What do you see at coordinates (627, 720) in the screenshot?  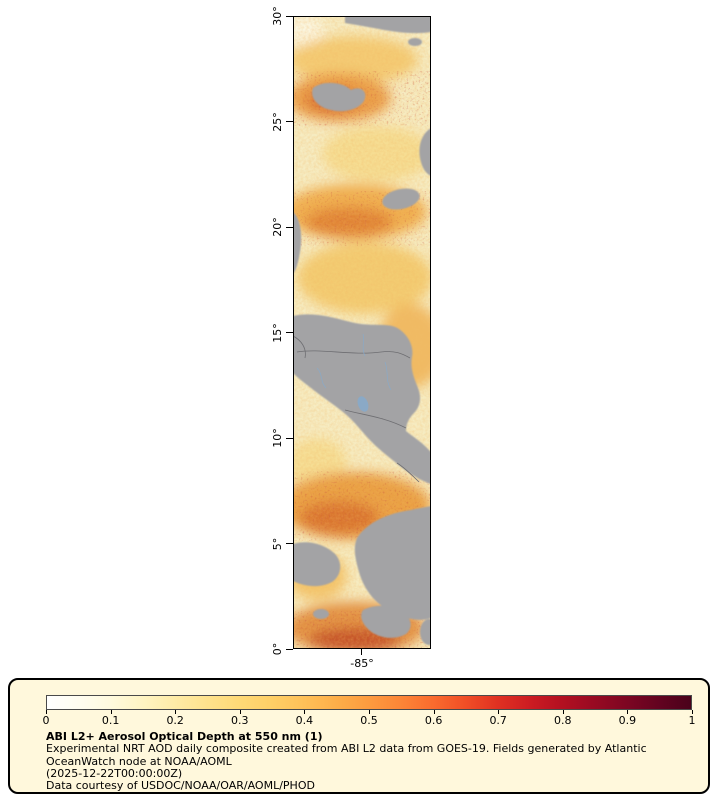 I see `colorbar-tick-label: 0.9` at bounding box center [627, 720].